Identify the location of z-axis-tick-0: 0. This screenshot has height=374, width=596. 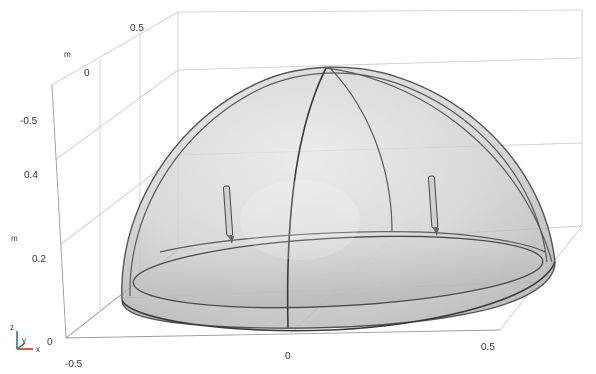
(50, 342).